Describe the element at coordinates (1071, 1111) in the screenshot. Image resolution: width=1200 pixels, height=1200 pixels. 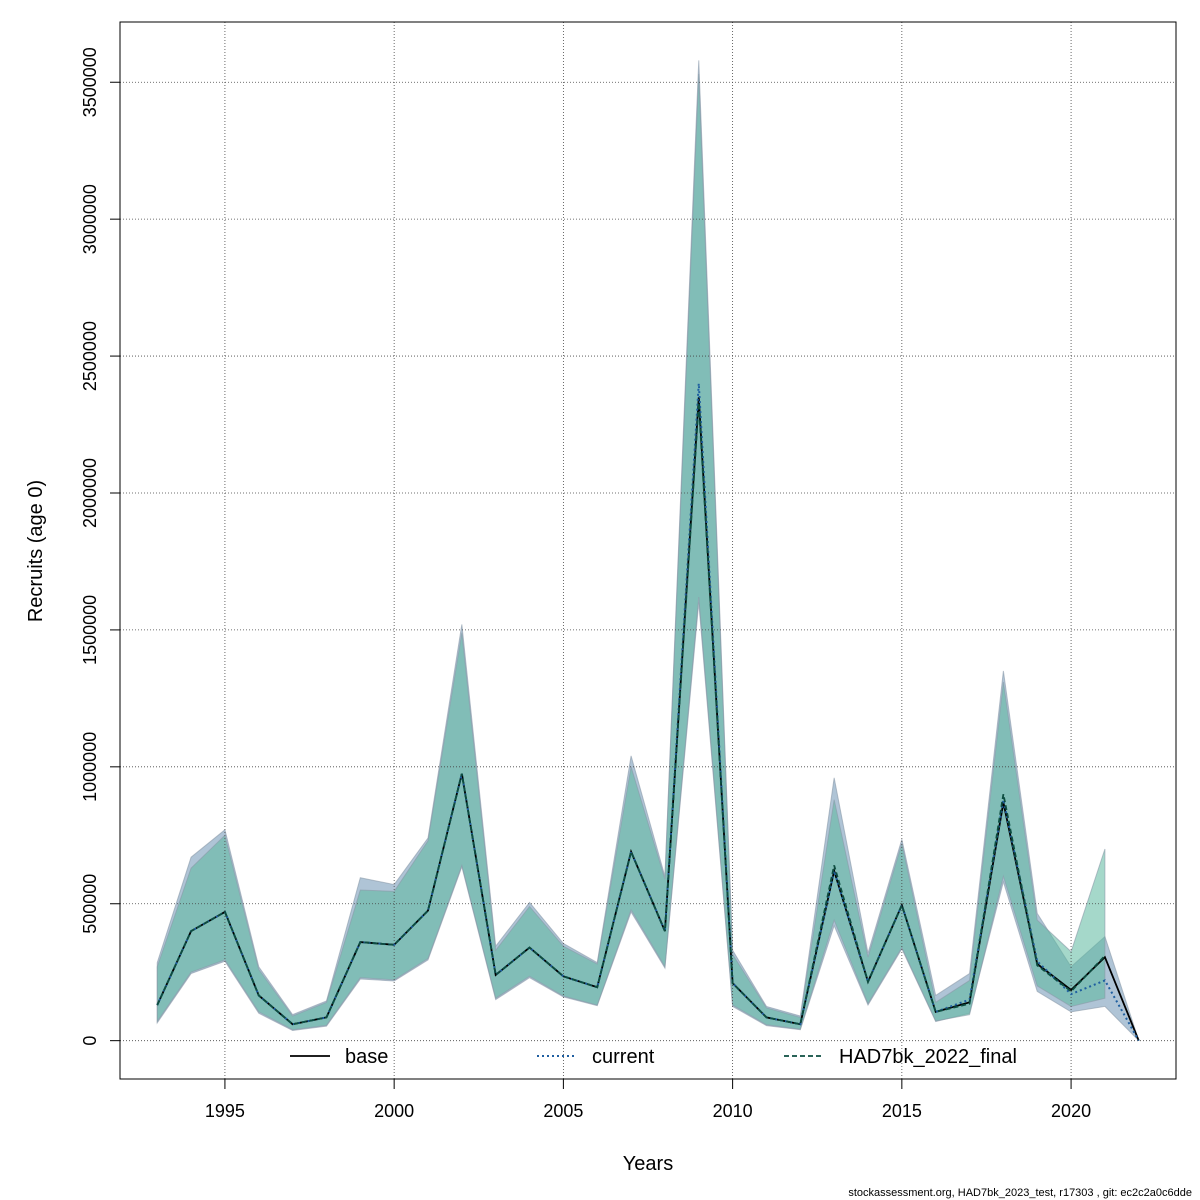
I see `x-tick-label: 2020` at that location.